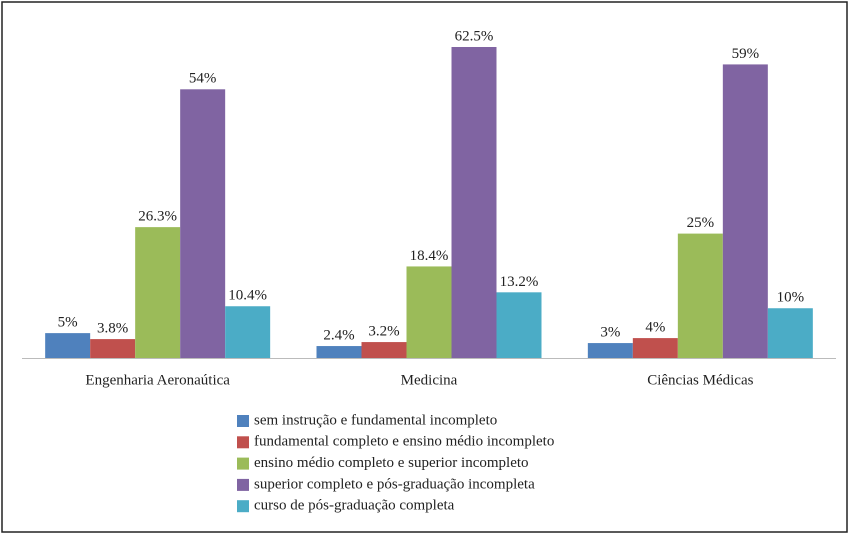 The image size is (850, 536). Describe the element at coordinates (247, 296) in the screenshot. I see `data-label: 10.4%` at that location.